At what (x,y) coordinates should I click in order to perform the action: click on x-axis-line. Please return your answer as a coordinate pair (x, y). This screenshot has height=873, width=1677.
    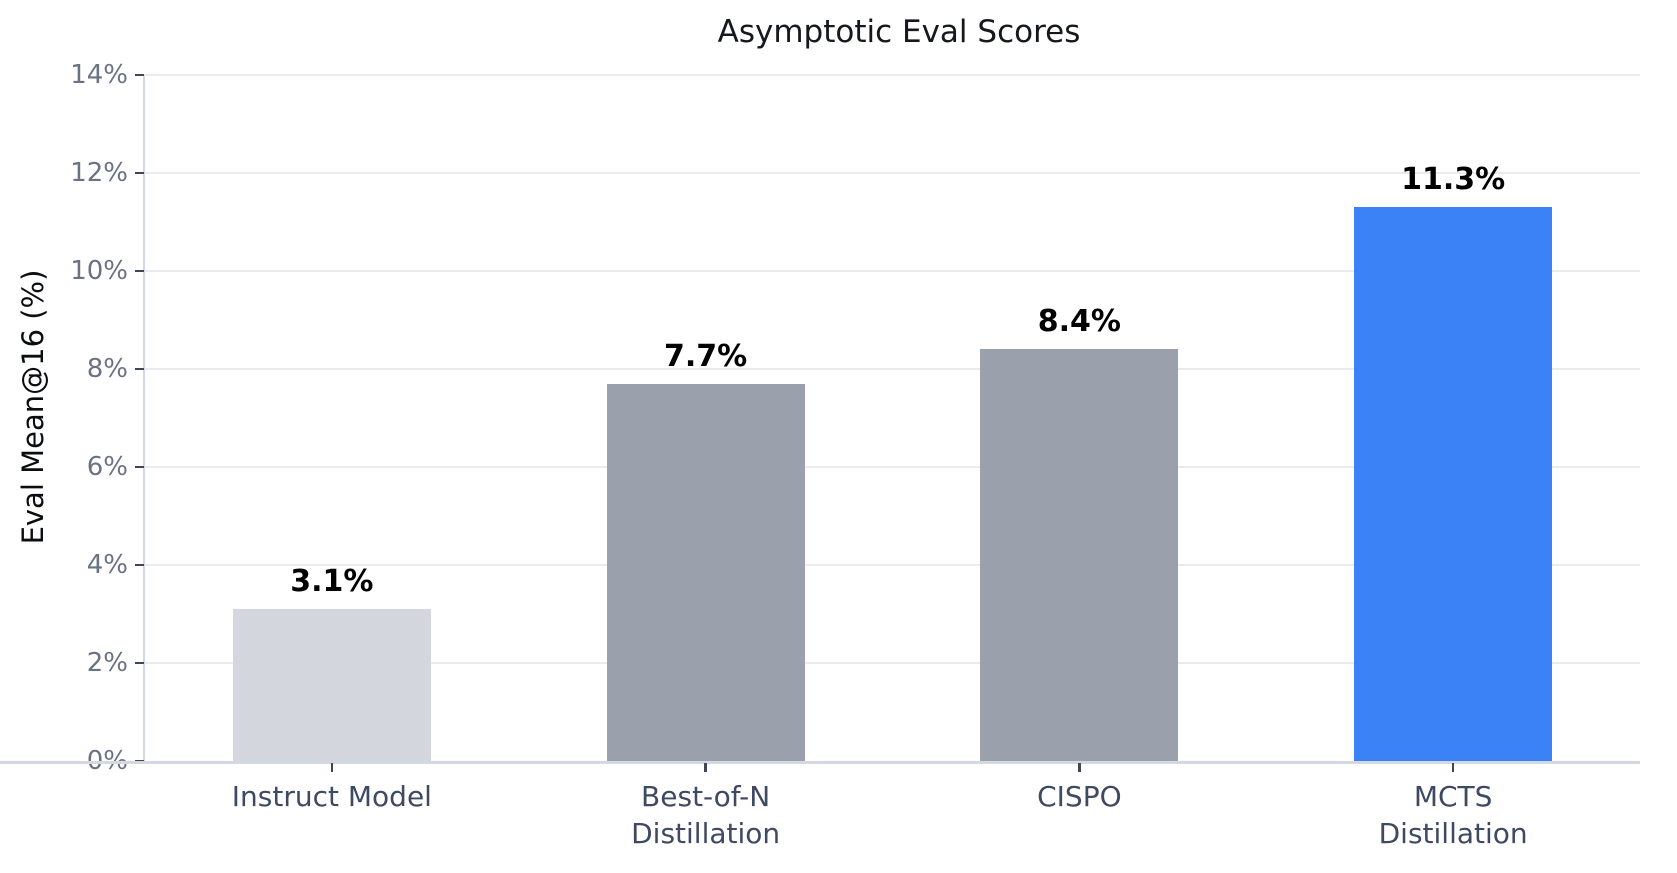
    Looking at the image, I should click on (820, 762).